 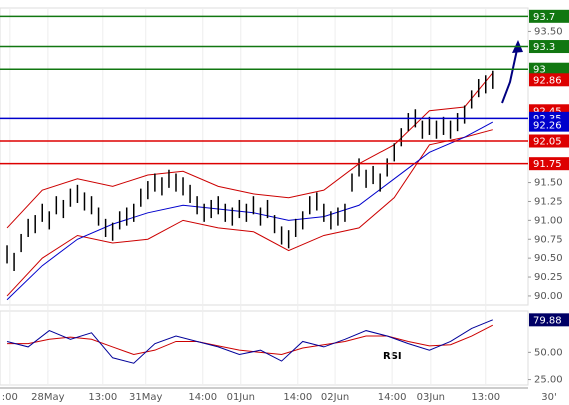 I want to click on y-tick-label: 90.25, so click(x=548, y=277).